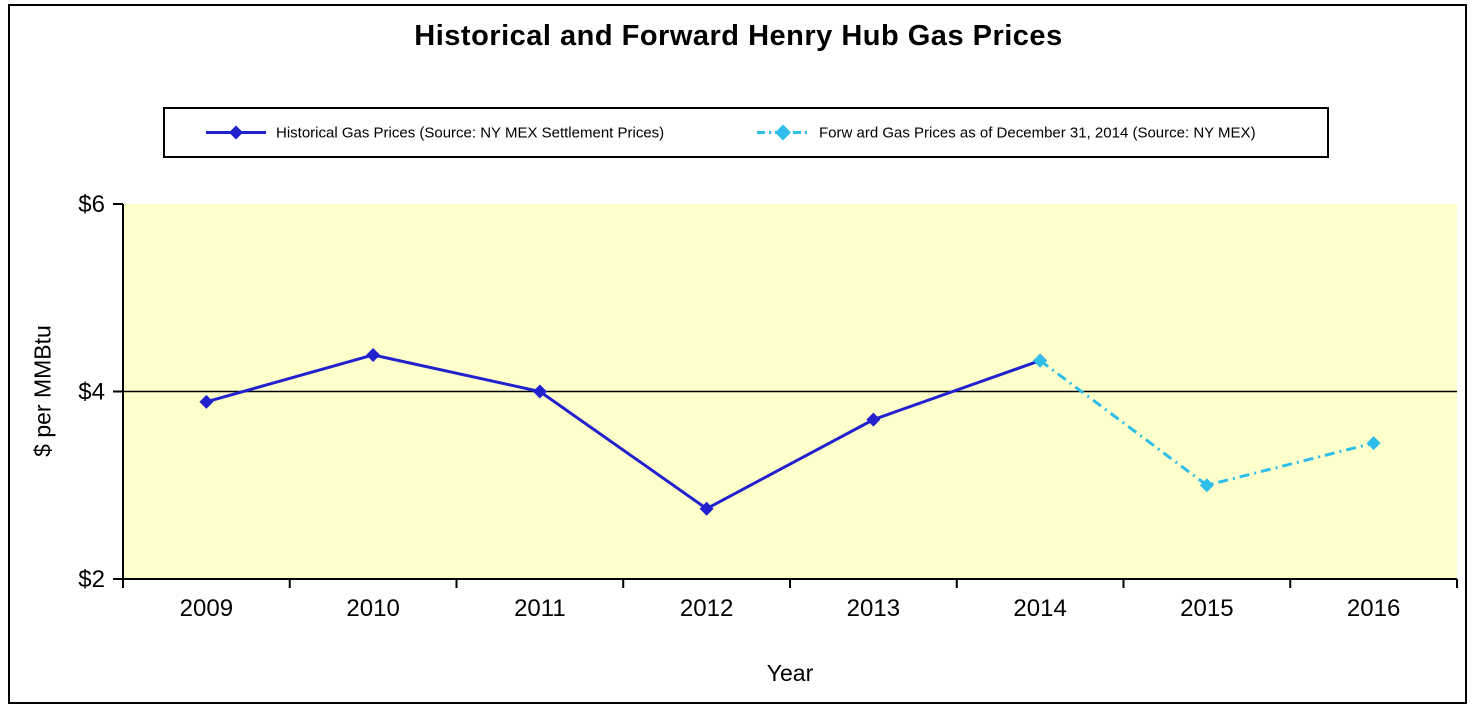  What do you see at coordinates (1373, 608) in the screenshot?
I see `x-tick-label: 2016` at bounding box center [1373, 608].